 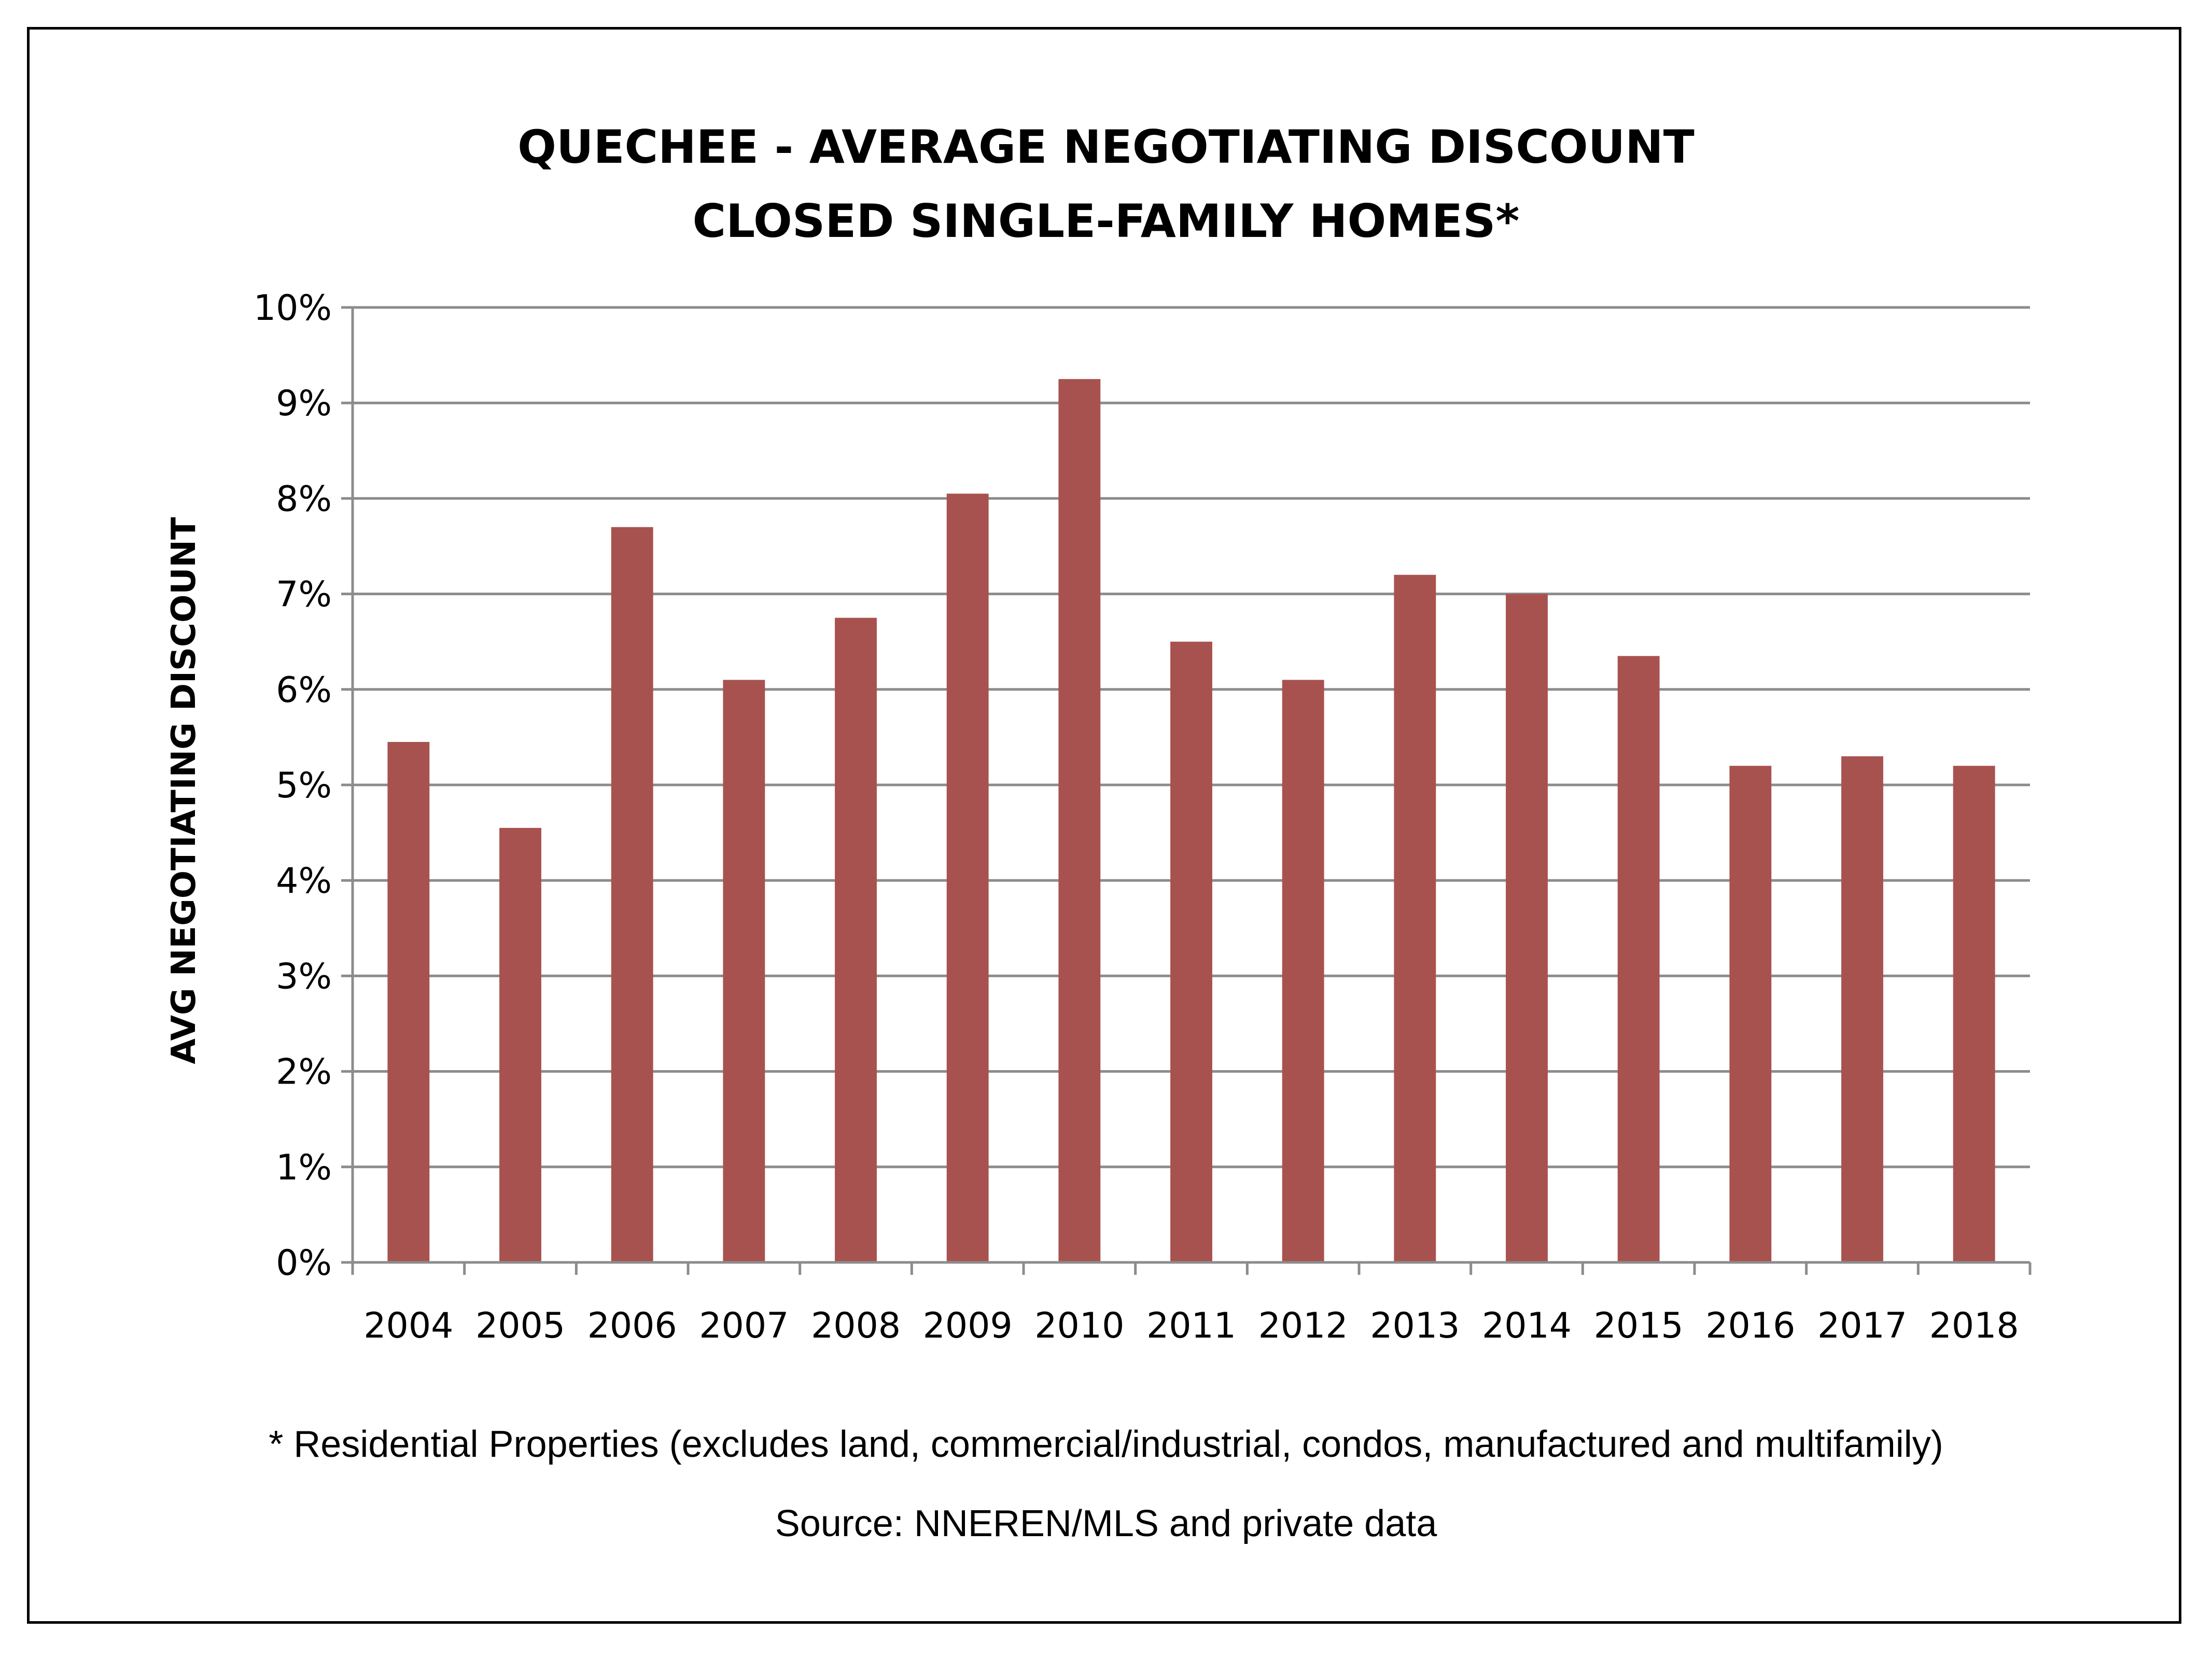 What do you see at coordinates (304, 786) in the screenshot?
I see `y-tick-label: 5%` at bounding box center [304, 786].